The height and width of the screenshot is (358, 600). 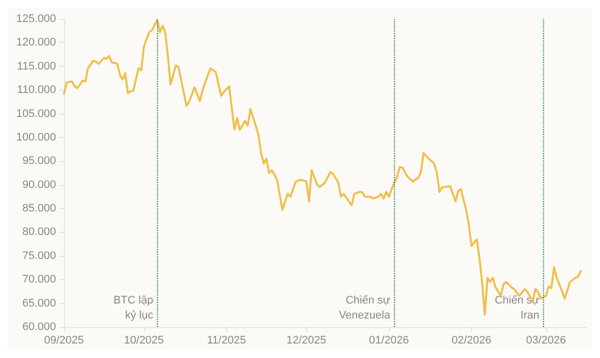 I want to click on y-tick-label: 120.000, so click(x=36, y=42).